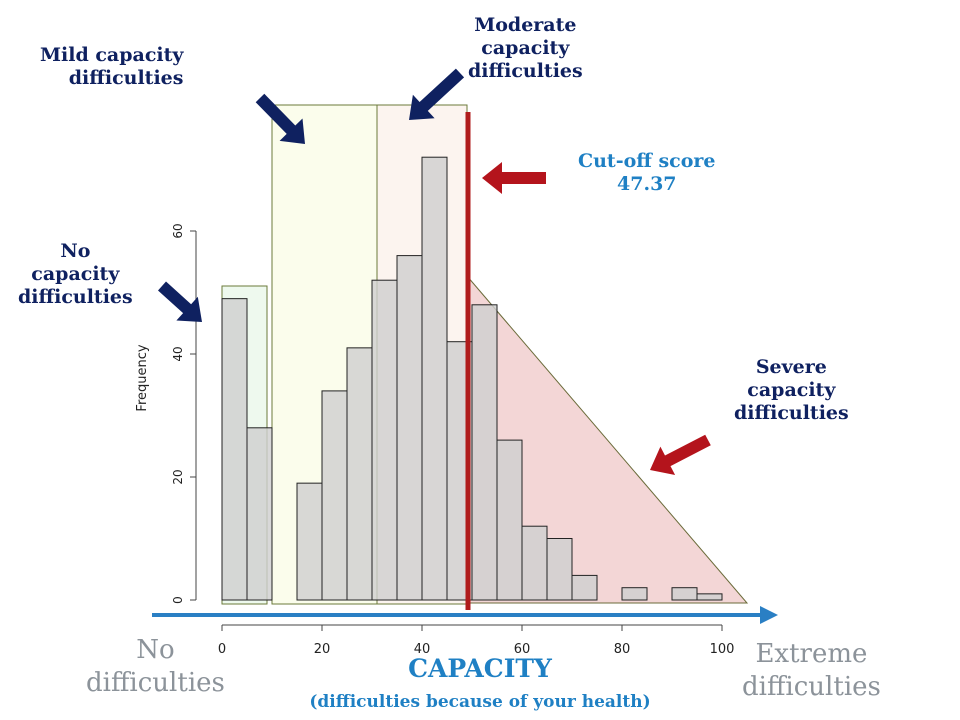 This screenshot has height=720, width=960. I want to click on no-capacity-label: No capacity difficulties, so click(75, 274).